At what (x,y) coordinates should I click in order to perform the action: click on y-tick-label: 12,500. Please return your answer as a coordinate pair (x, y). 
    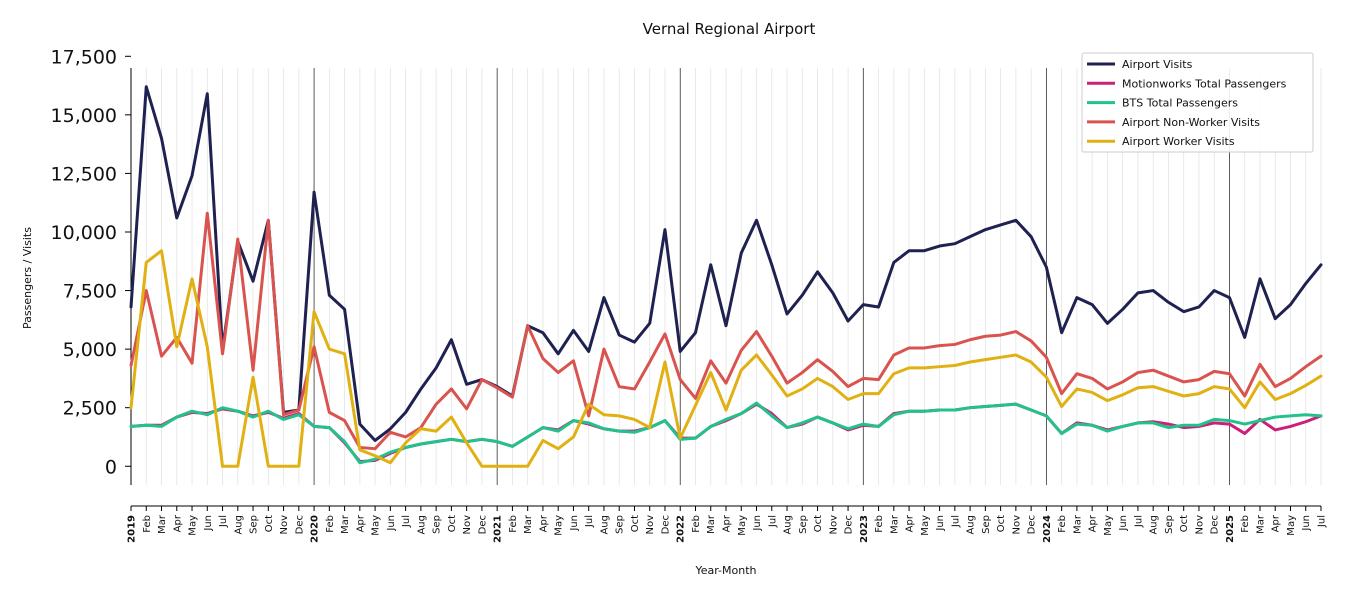
    Looking at the image, I should click on (84, 174).